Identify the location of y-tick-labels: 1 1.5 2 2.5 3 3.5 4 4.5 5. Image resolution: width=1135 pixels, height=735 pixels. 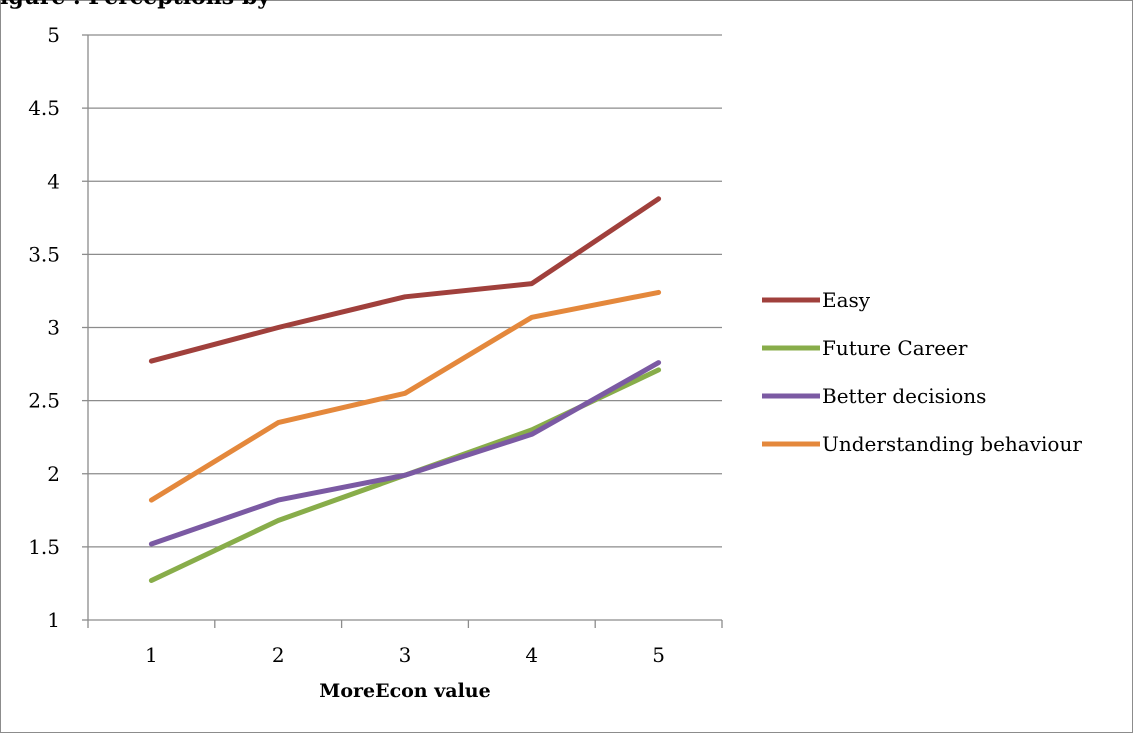
(44, 327).